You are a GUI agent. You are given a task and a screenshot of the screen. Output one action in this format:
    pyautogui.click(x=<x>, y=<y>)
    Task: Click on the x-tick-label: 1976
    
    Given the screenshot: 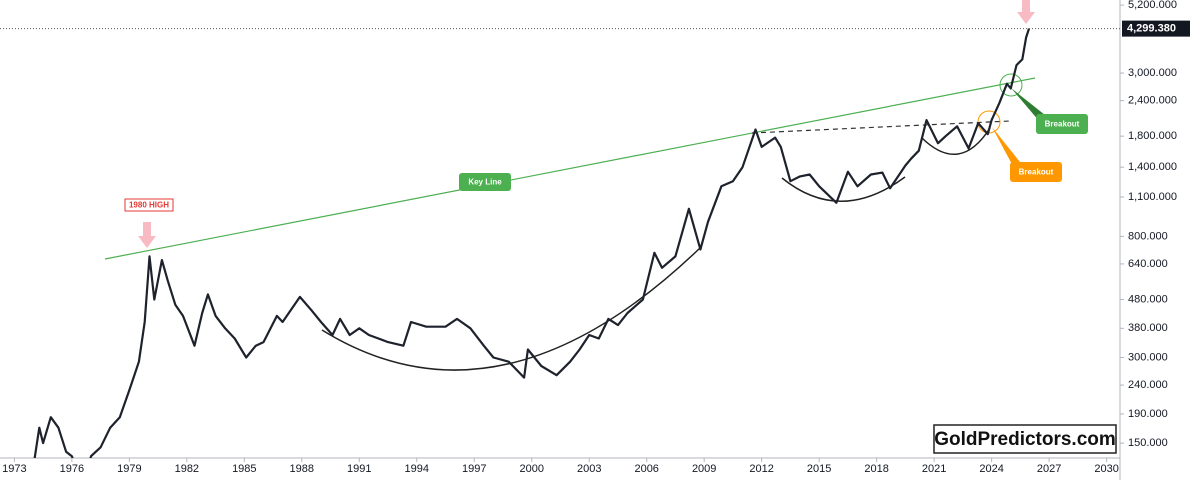 What is the action you would take?
    pyautogui.click(x=72, y=469)
    